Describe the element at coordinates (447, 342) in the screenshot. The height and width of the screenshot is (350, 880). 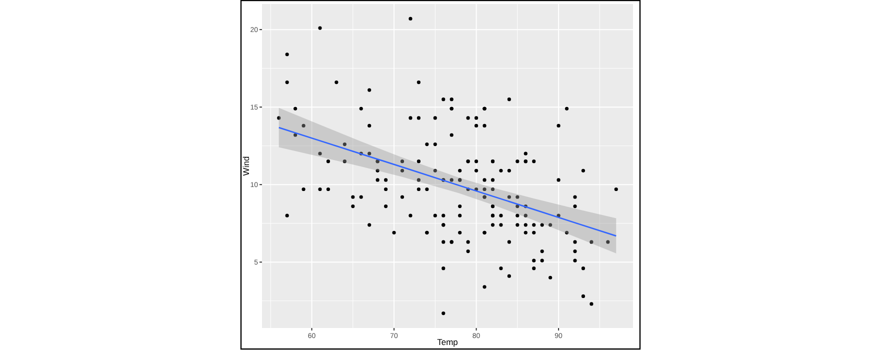
I see `x-axis-title: Temp` at that location.